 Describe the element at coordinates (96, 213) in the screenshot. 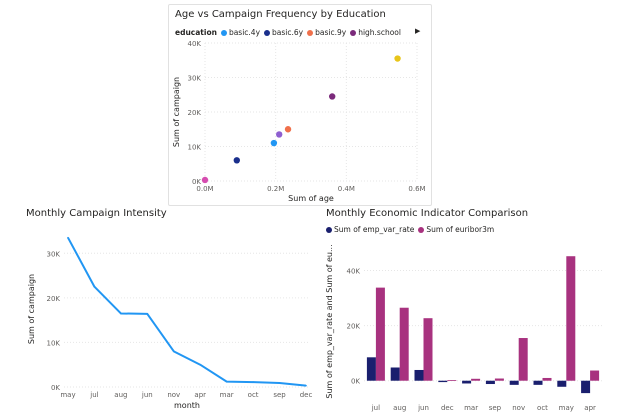

I see `line-chart-title: Monthly Campaign Intensity` at that location.